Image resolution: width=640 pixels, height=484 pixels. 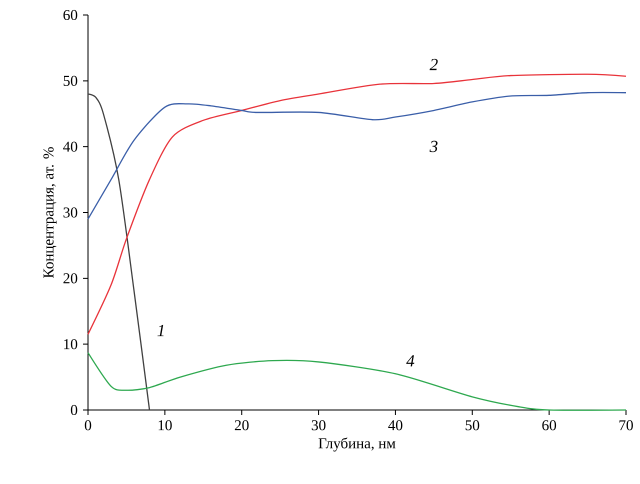 What do you see at coordinates (626, 425) in the screenshot?
I see `x-tick-label: 70` at bounding box center [626, 425].